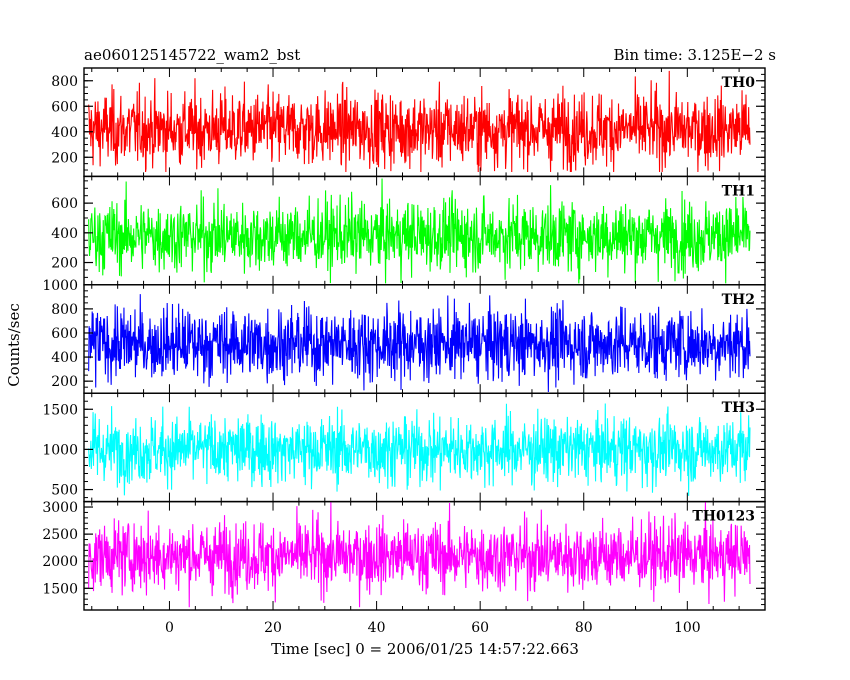 Image resolution: width=850 pixels, height=680 pixels. I want to click on series-line-th0123, so click(419, 554).